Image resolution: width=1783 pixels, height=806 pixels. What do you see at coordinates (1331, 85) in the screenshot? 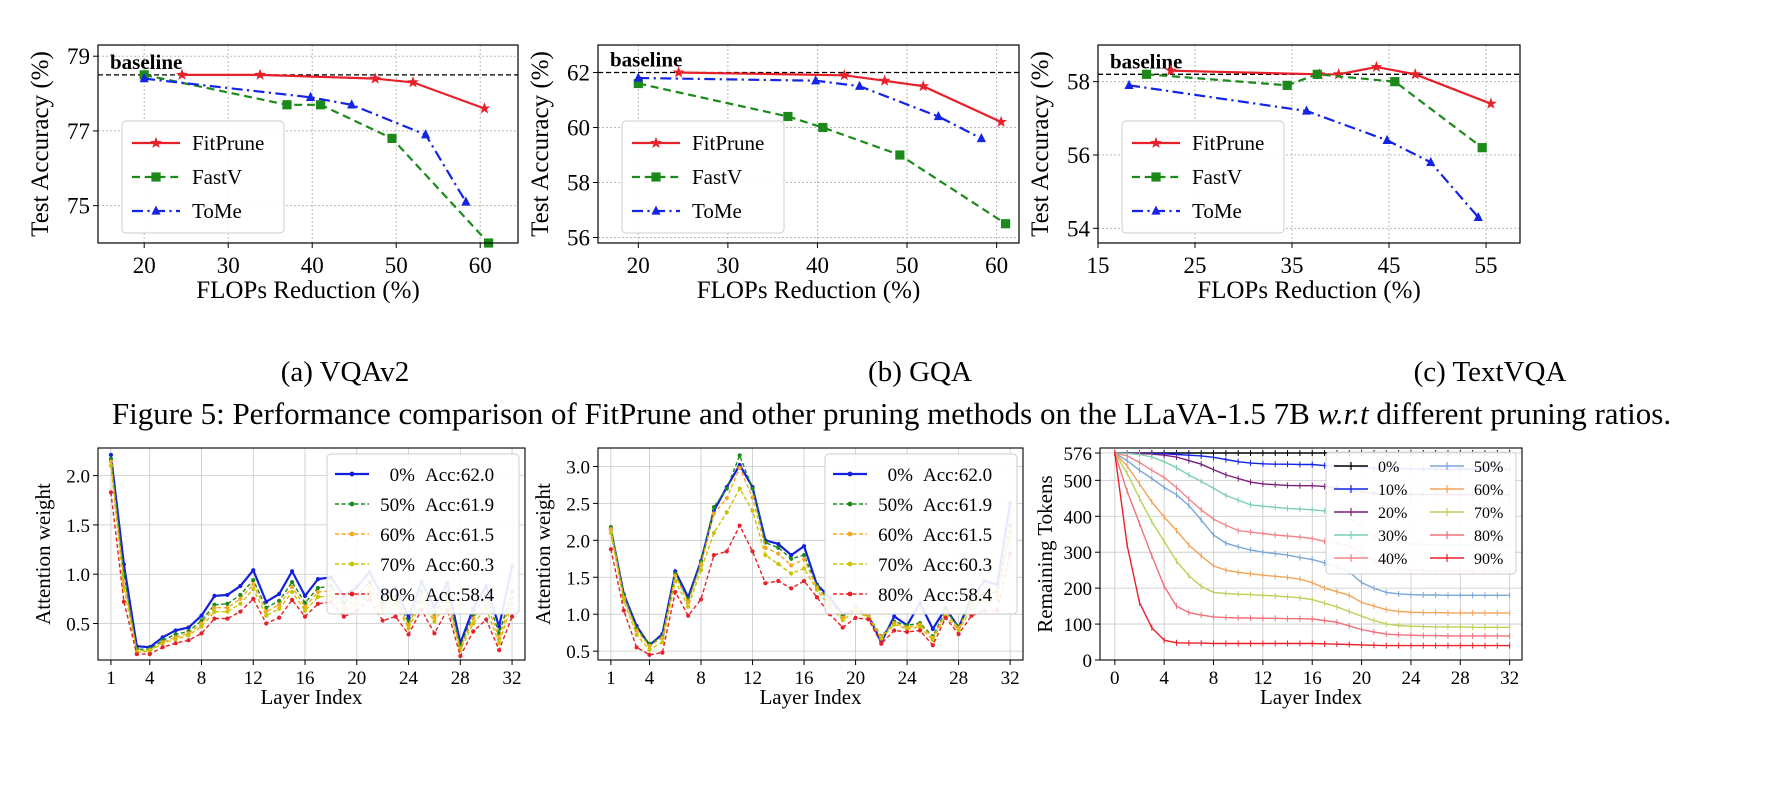
I see `series-line-fitprune` at bounding box center [1331, 85].